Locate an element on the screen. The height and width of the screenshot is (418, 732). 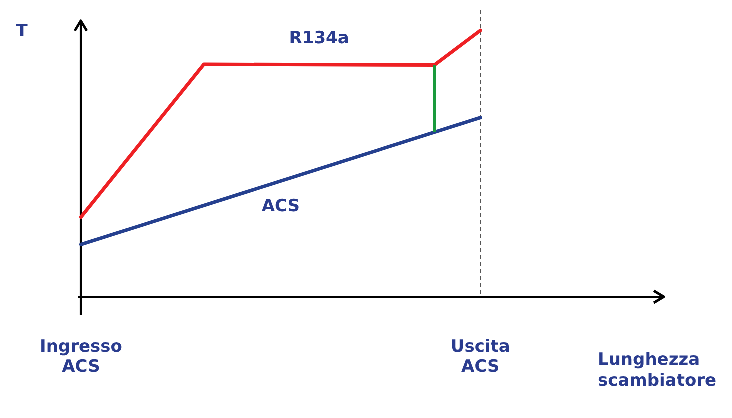
x-tick-label: Uscita ACS is located at coordinates (480, 357).